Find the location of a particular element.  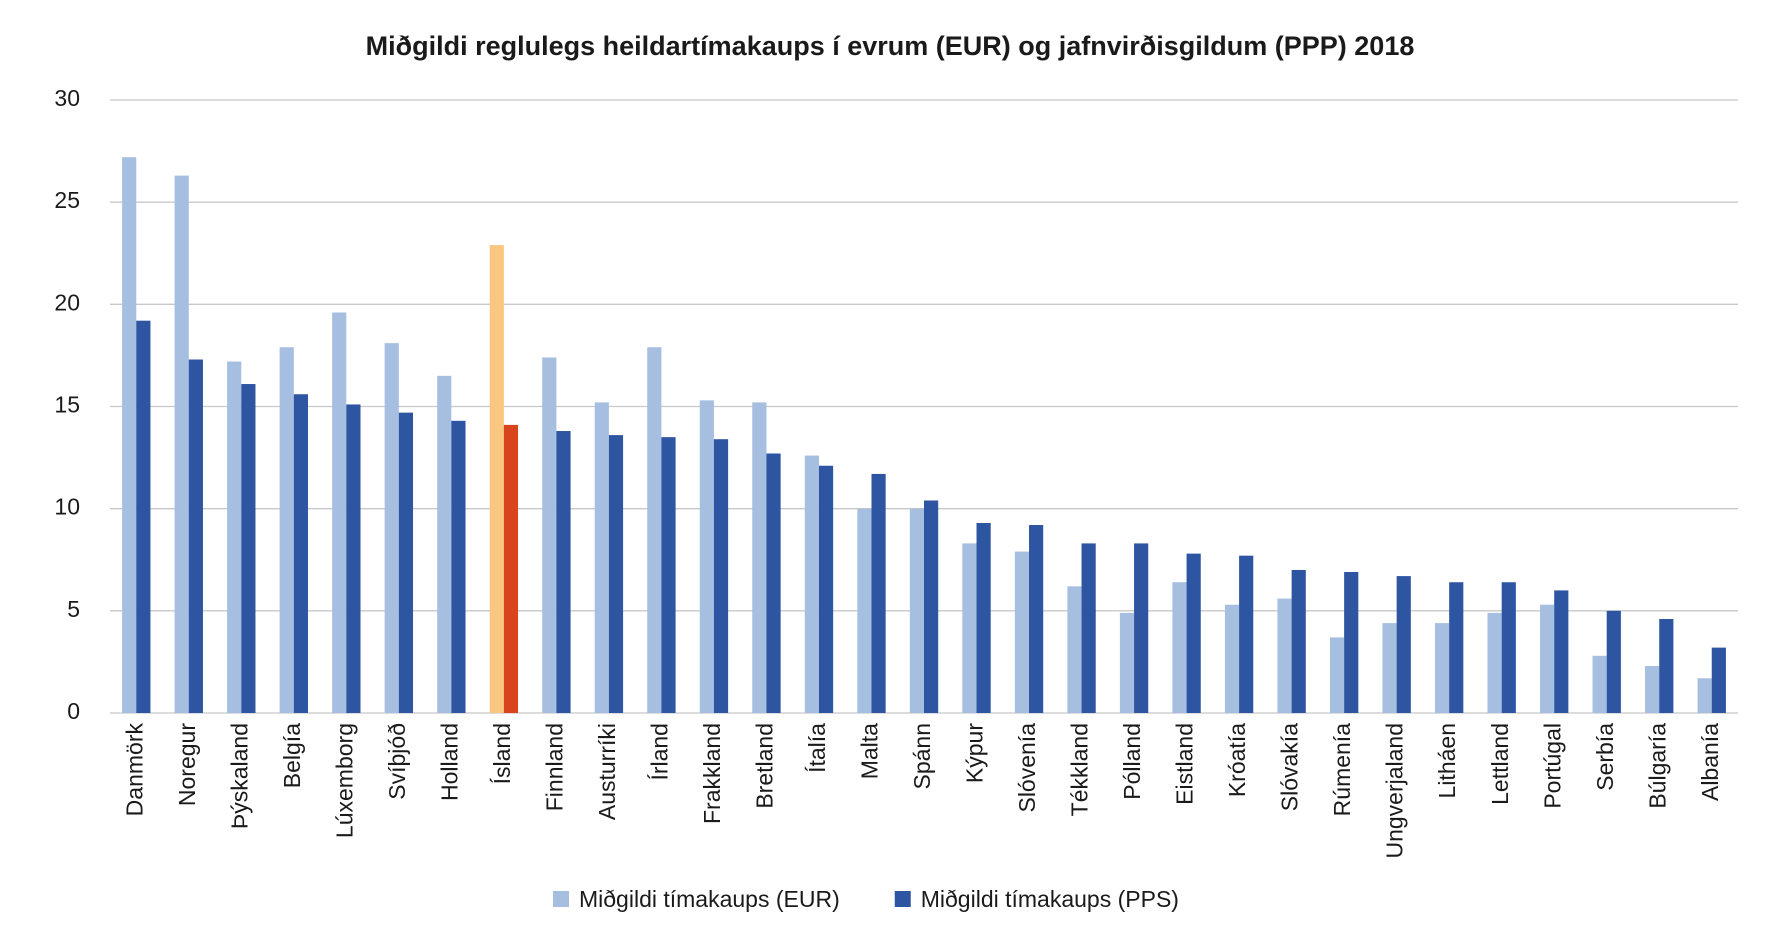

x-tick-label: Slóvakía is located at coordinates (1290, 767).